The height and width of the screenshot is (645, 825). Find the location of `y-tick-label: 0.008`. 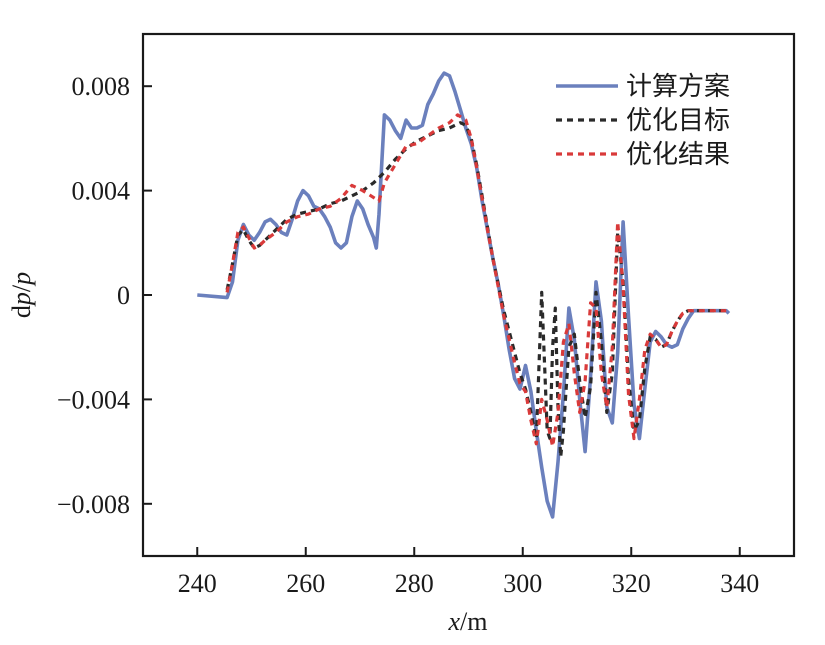

y-tick-label: 0.008 is located at coordinates (101, 86).